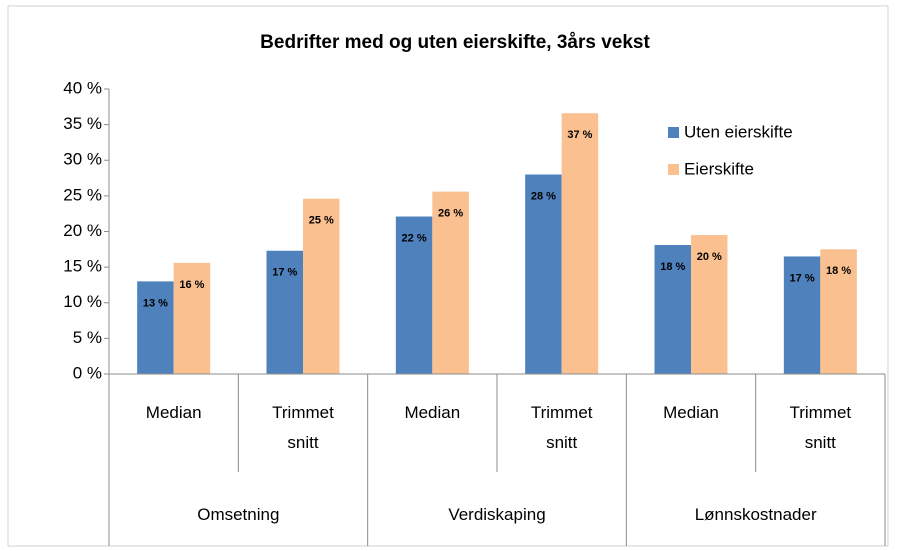  Describe the element at coordinates (82, 159) in the screenshot. I see `y-tick-label: 30 %` at that location.